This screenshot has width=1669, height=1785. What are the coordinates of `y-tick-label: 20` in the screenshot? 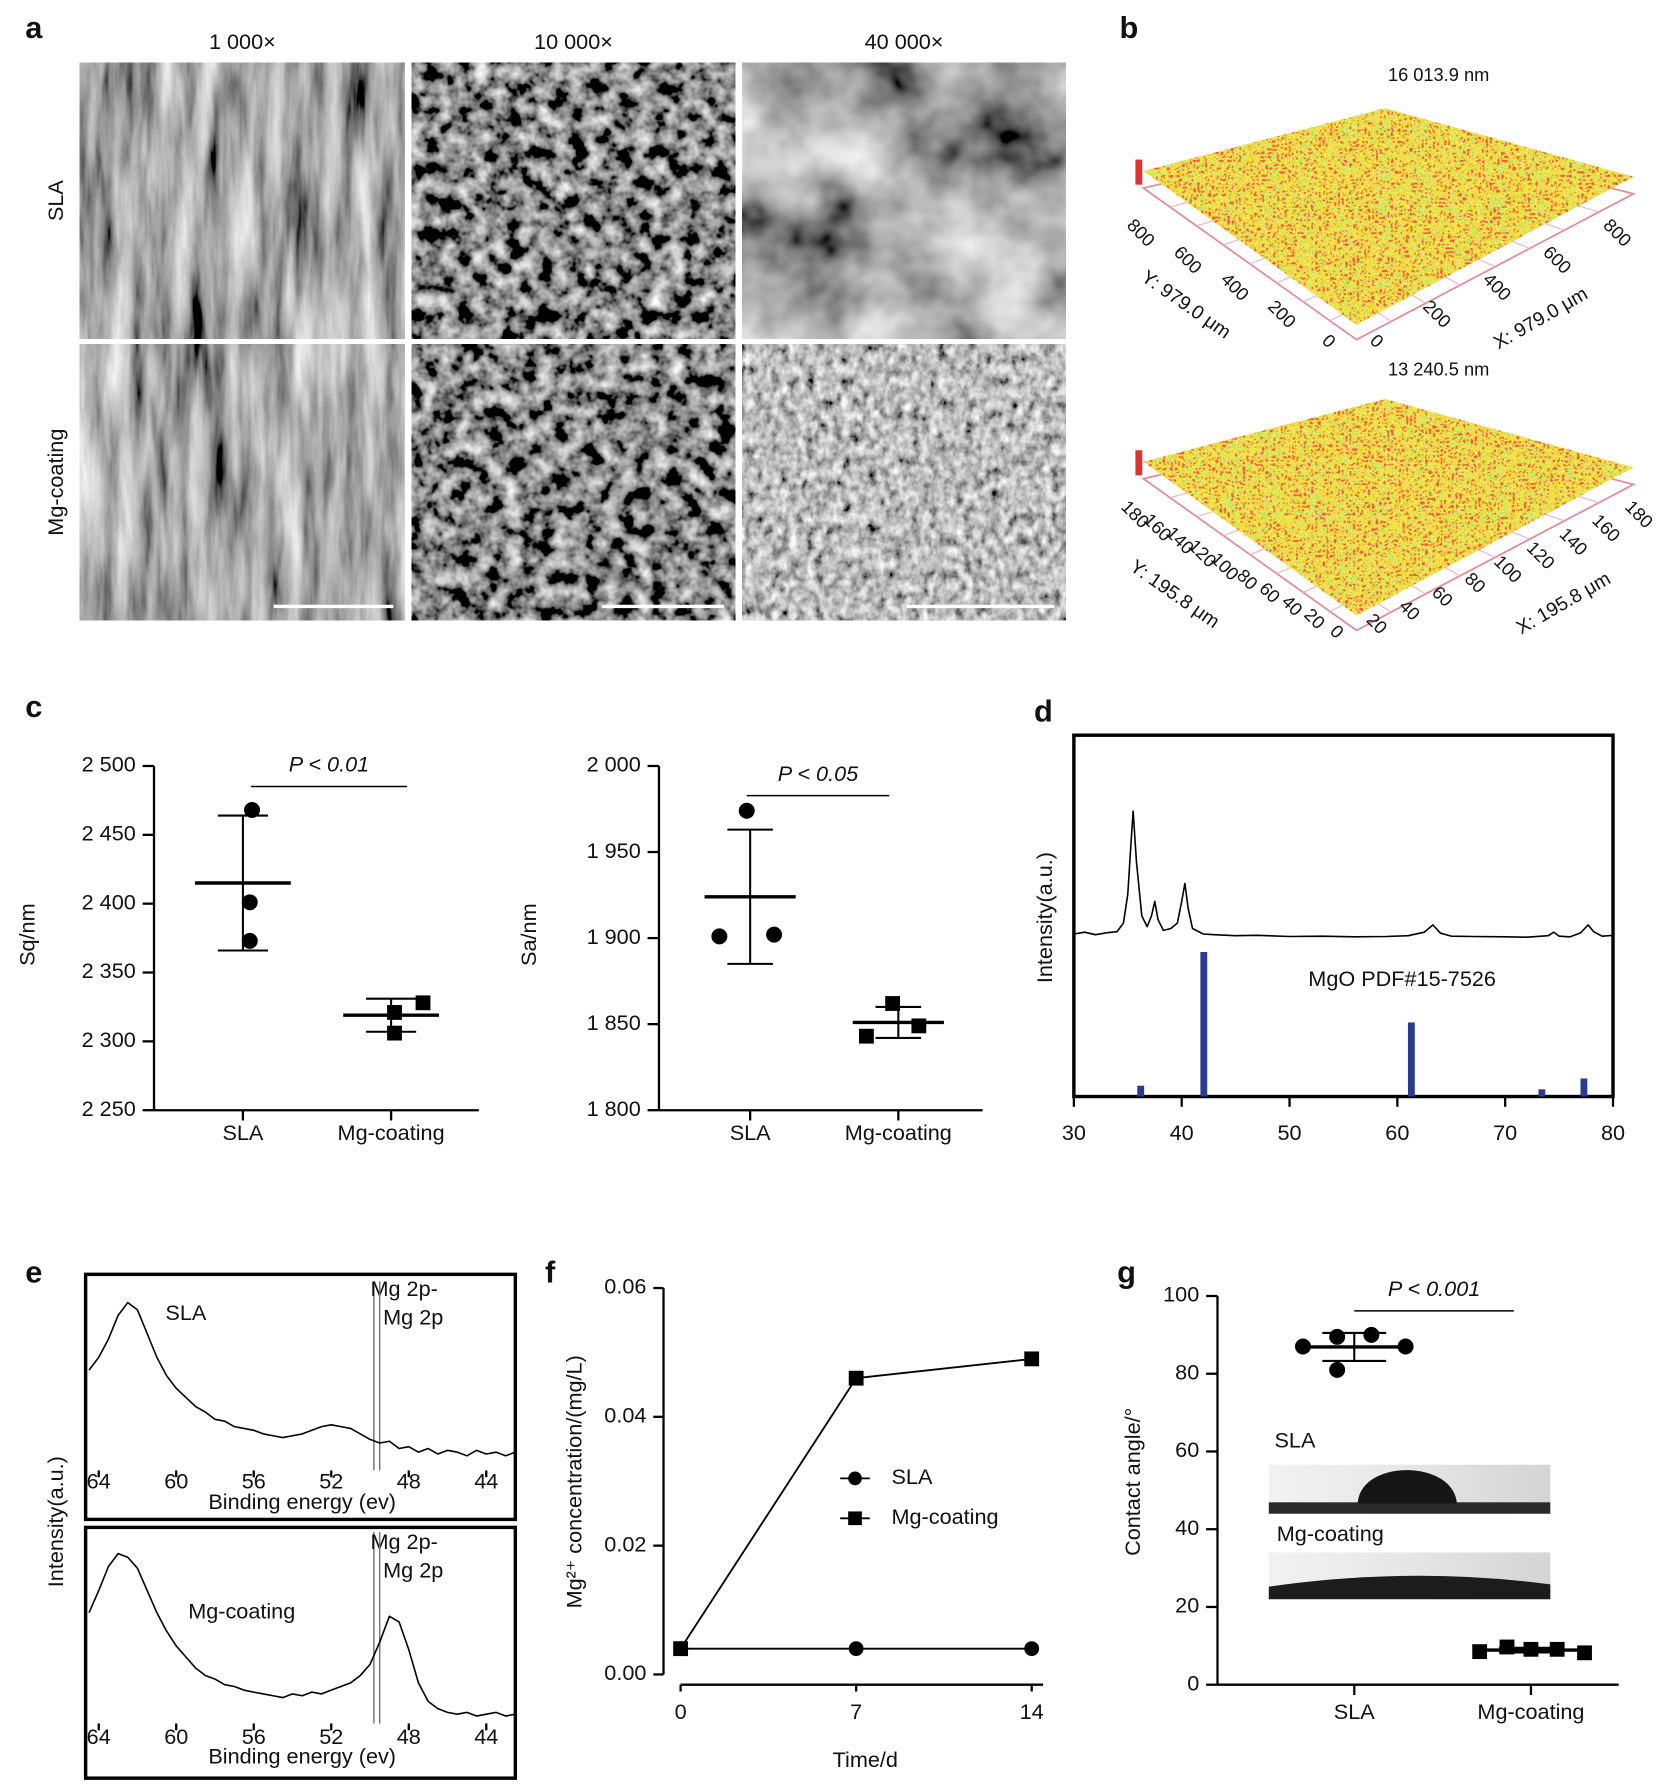 It's located at (1187, 1605).